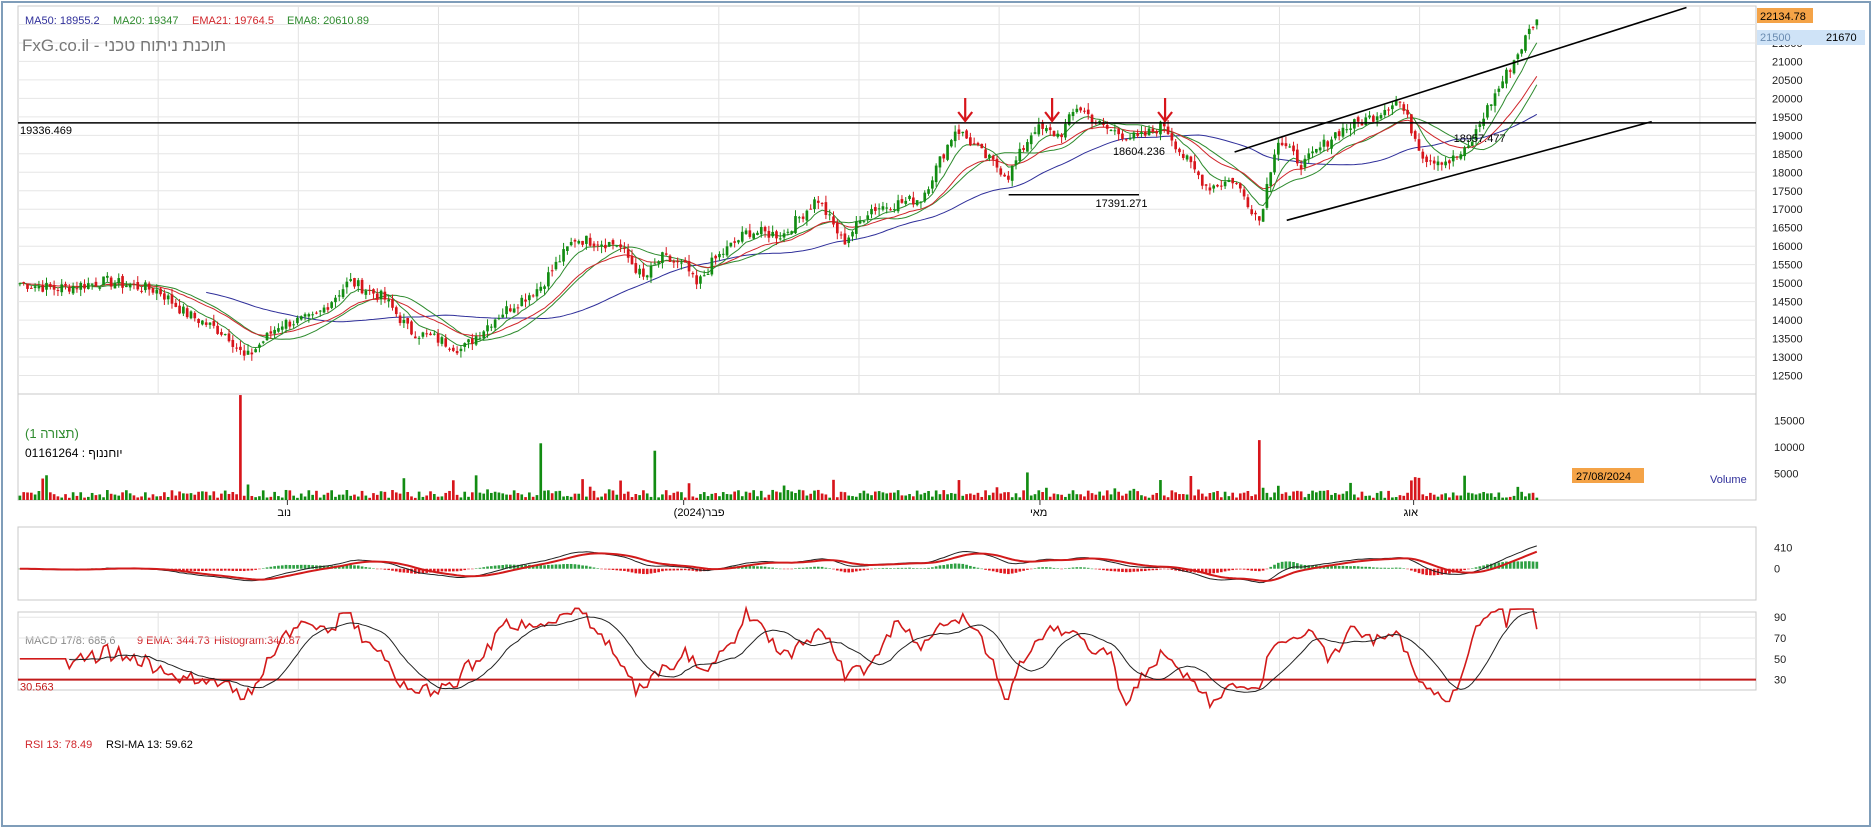 The width and height of the screenshot is (1872, 833). Describe the element at coordinates (1787, 136) in the screenshot. I see `price-tick-label: 19000` at that location.